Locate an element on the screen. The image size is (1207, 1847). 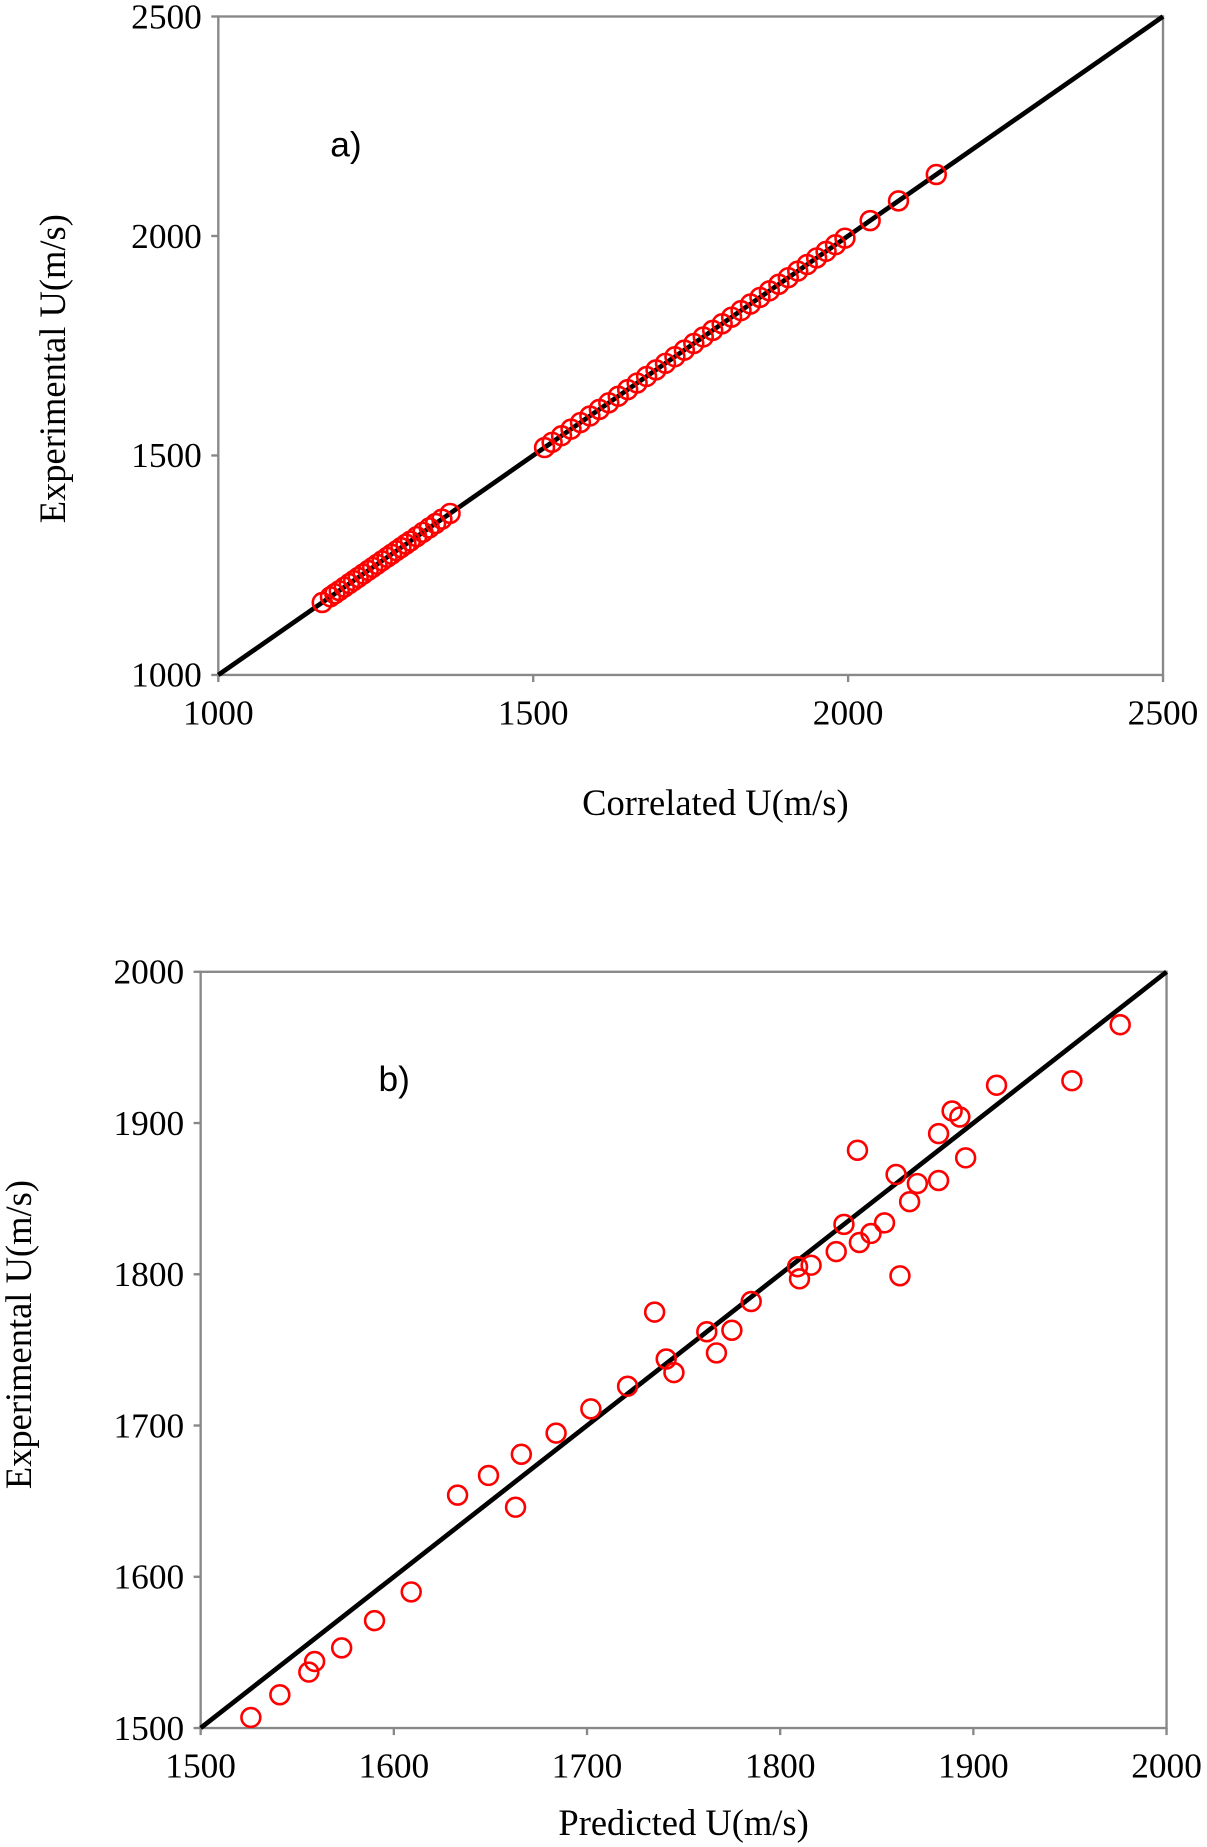
panel-label-b: b) is located at coordinates (394, 1079).